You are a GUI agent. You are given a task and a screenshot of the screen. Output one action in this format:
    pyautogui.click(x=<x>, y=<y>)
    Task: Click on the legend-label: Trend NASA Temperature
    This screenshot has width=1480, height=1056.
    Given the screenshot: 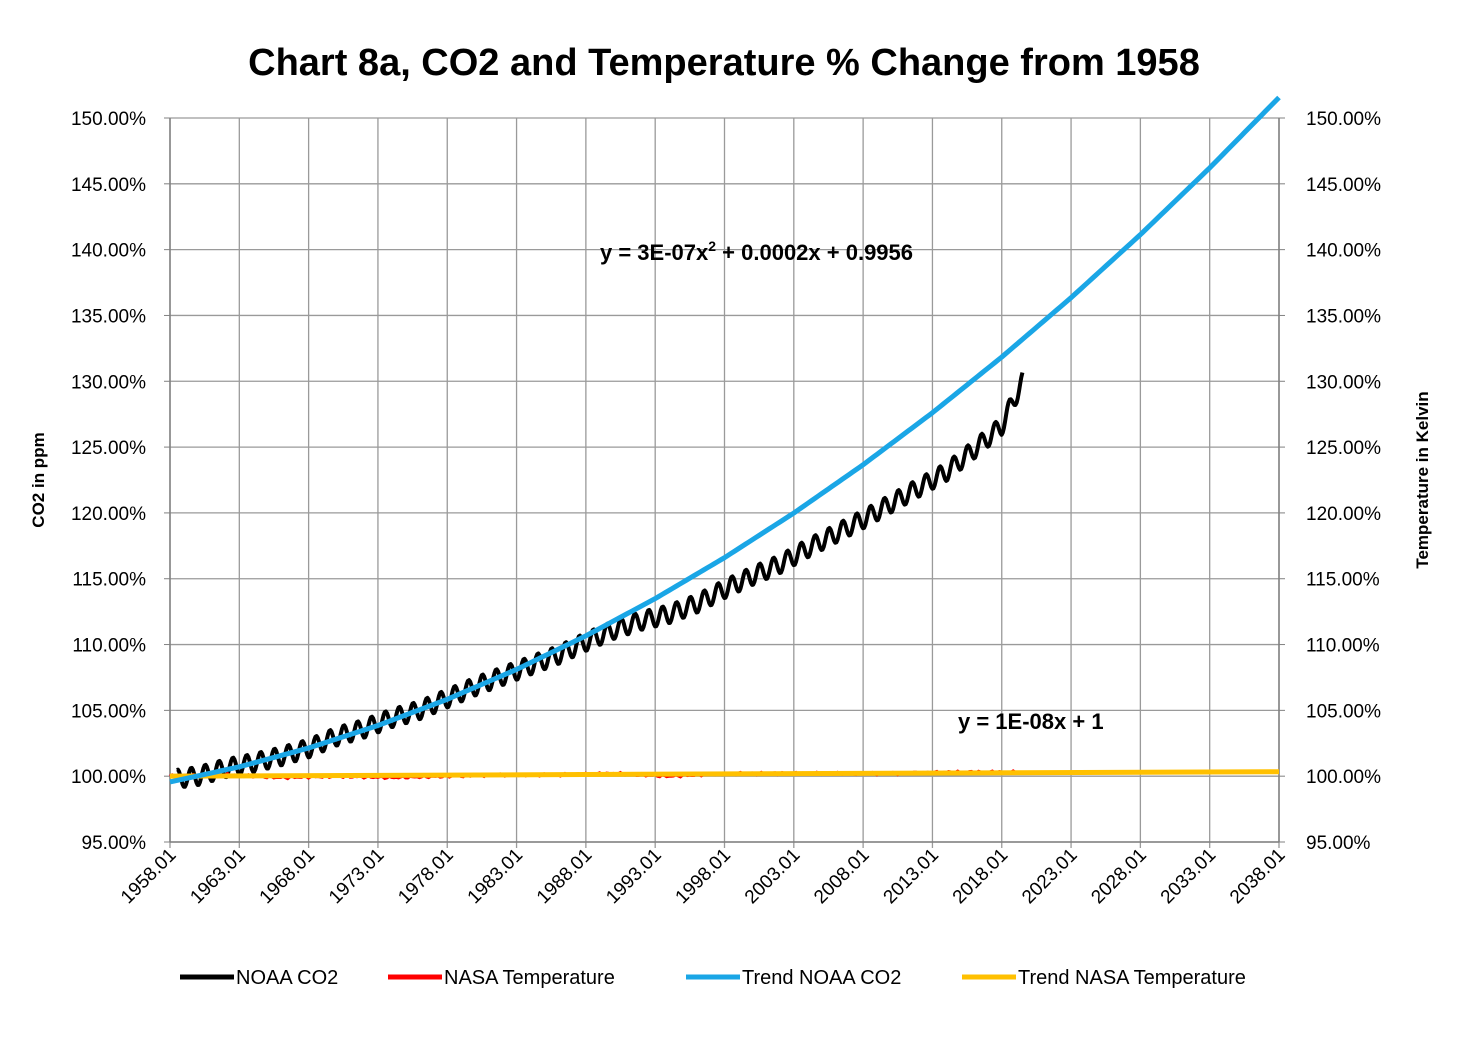 What is the action you would take?
    pyautogui.click(x=1132, y=978)
    